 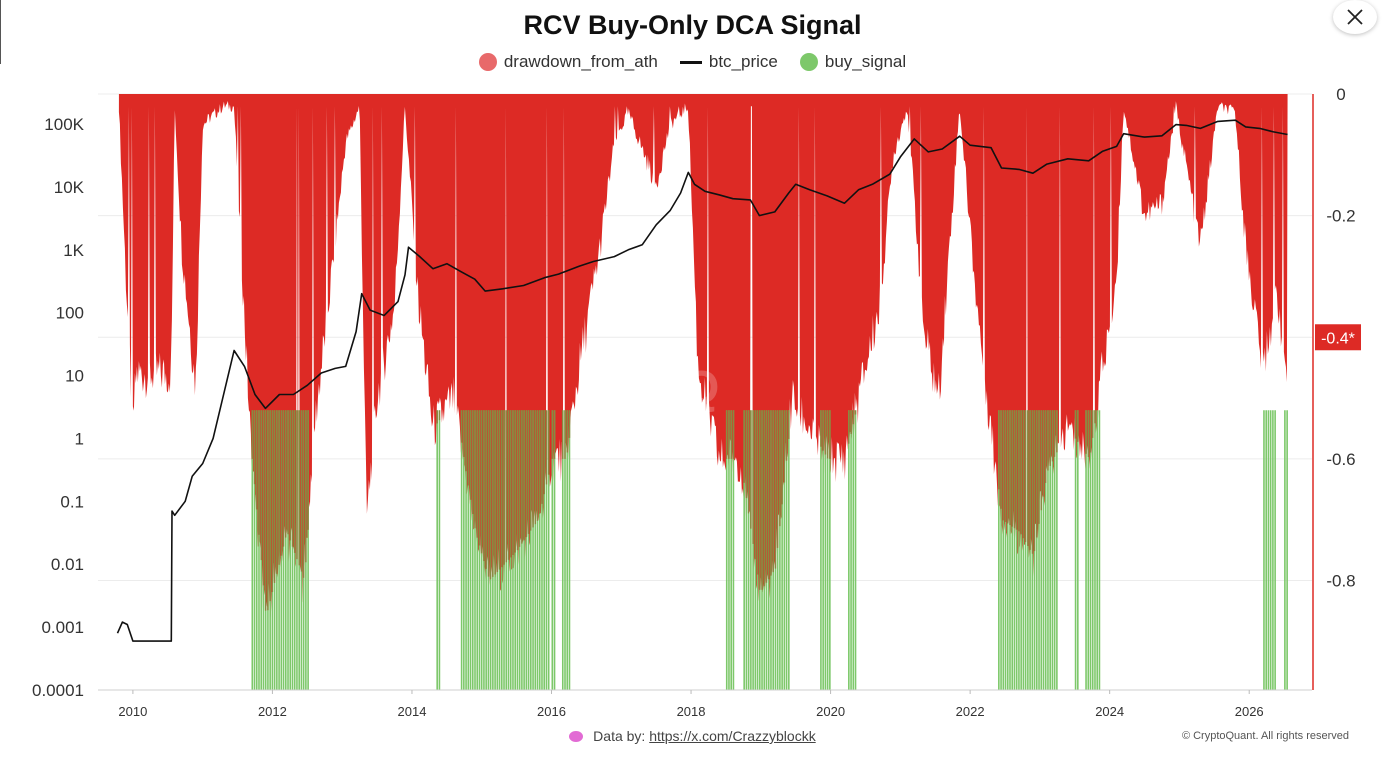 I want to click on data-by-label: Data by:, so click(x=619, y=736).